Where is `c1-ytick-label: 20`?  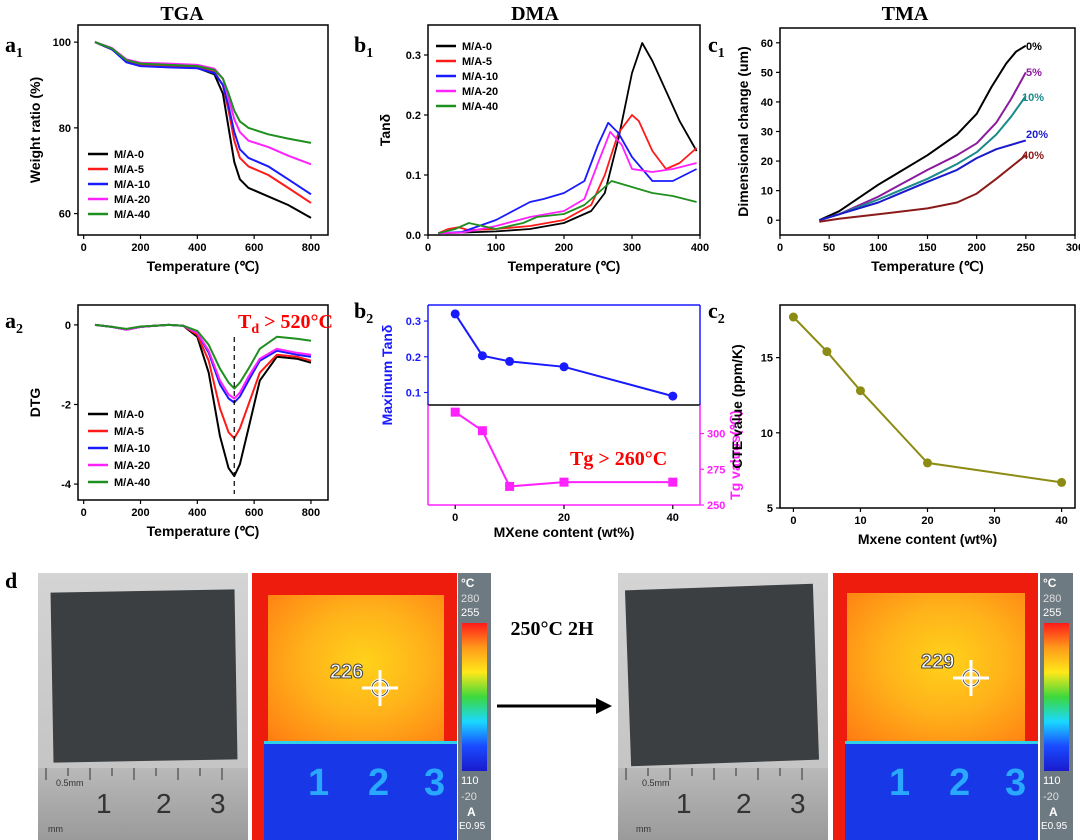
c1-ytick-label: 20 is located at coordinates (767, 162).